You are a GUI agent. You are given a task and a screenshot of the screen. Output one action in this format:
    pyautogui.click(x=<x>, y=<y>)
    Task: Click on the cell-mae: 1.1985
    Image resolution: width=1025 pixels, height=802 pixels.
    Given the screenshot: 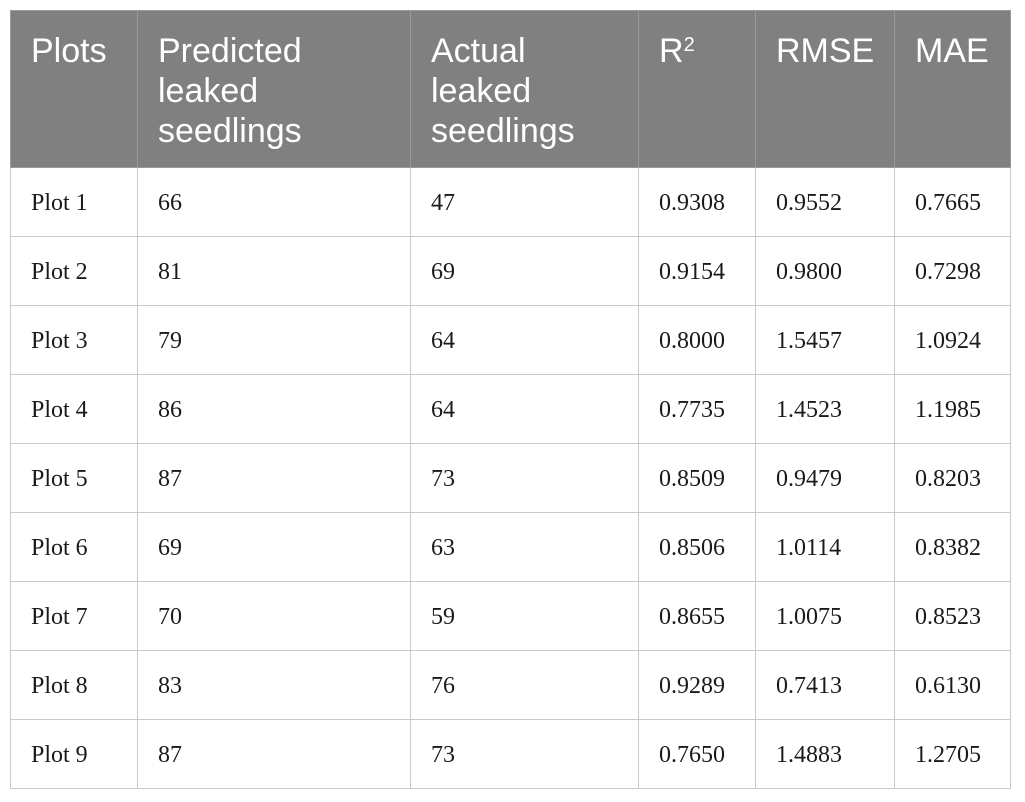 What is the action you would take?
    pyautogui.click(x=952, y=409)
    